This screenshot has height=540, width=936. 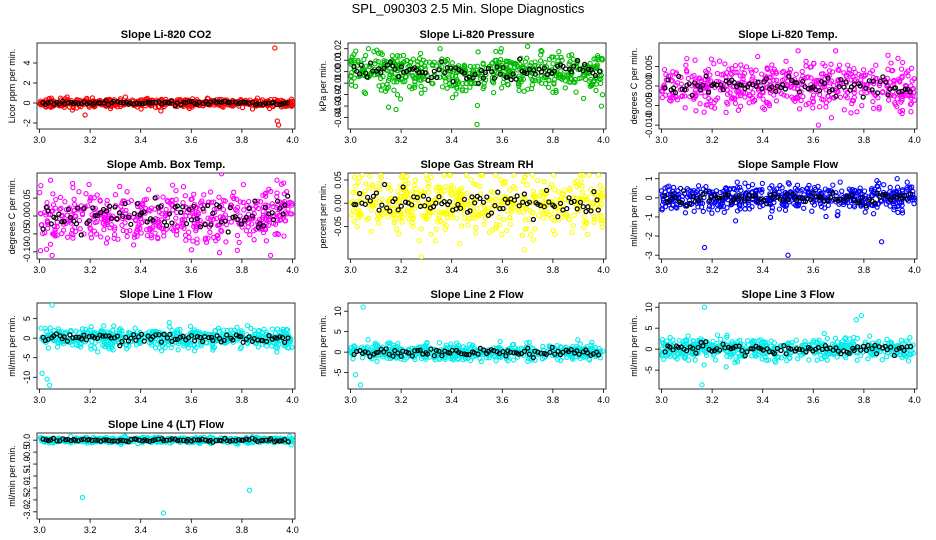 What do you see at coordinates (477, 216) in the screenshot?
I see `plot-frame` at bounding box center [477, 216].